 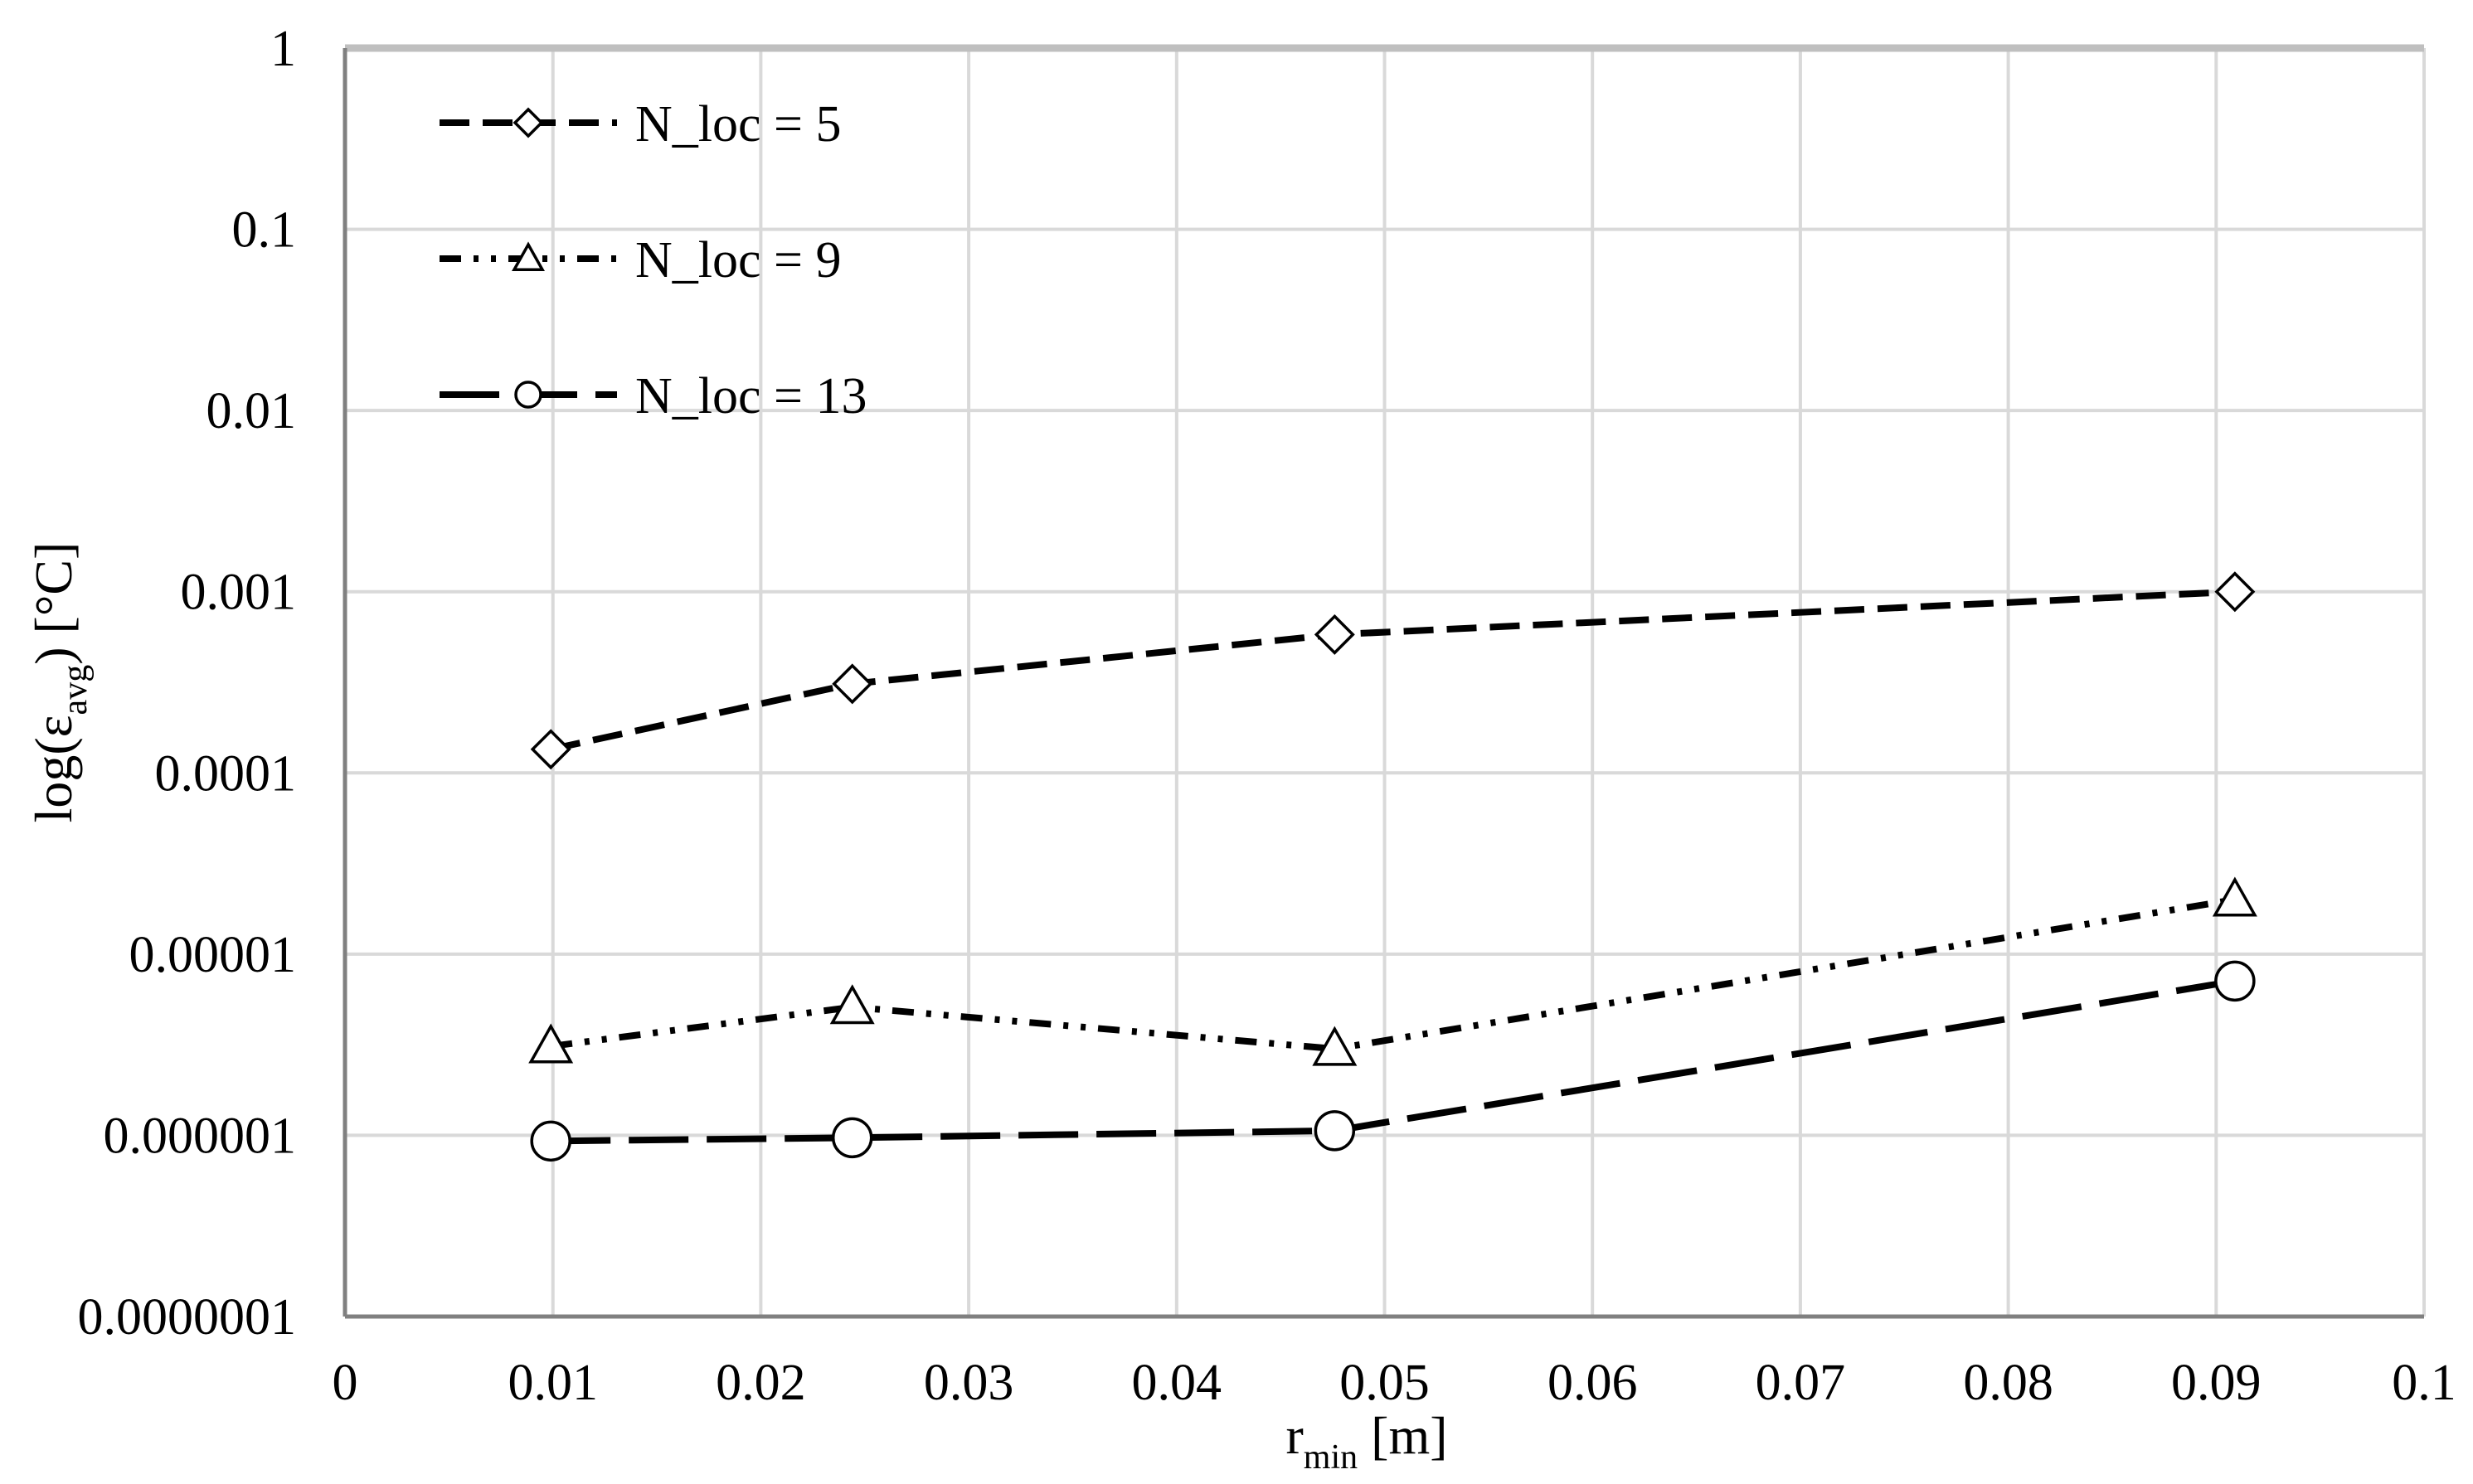 What do you see at coordinates (251, 411) in the screenshot?
I see `y-tick-label: 0.01` at bounding box center [251, 411].